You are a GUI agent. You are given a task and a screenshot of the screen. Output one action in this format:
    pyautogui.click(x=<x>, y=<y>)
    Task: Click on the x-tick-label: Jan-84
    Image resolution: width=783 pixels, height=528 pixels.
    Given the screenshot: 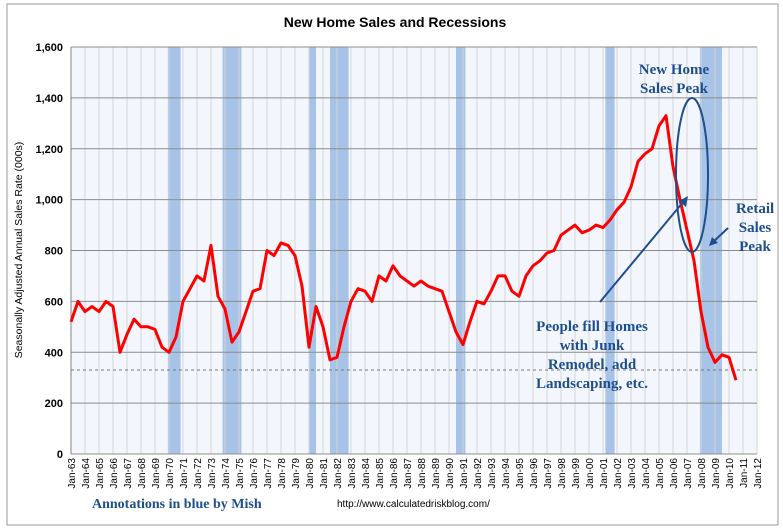 What is the action you would take?
    pyautogui.click(x=366, y=473)
    